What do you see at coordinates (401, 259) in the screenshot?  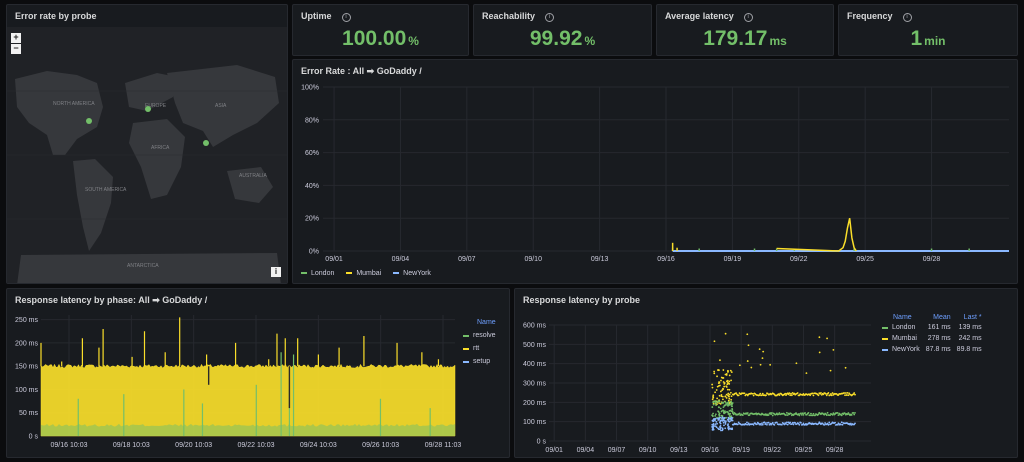 I see `x-tick-label: 09/04` at bounding box center [401, 259].